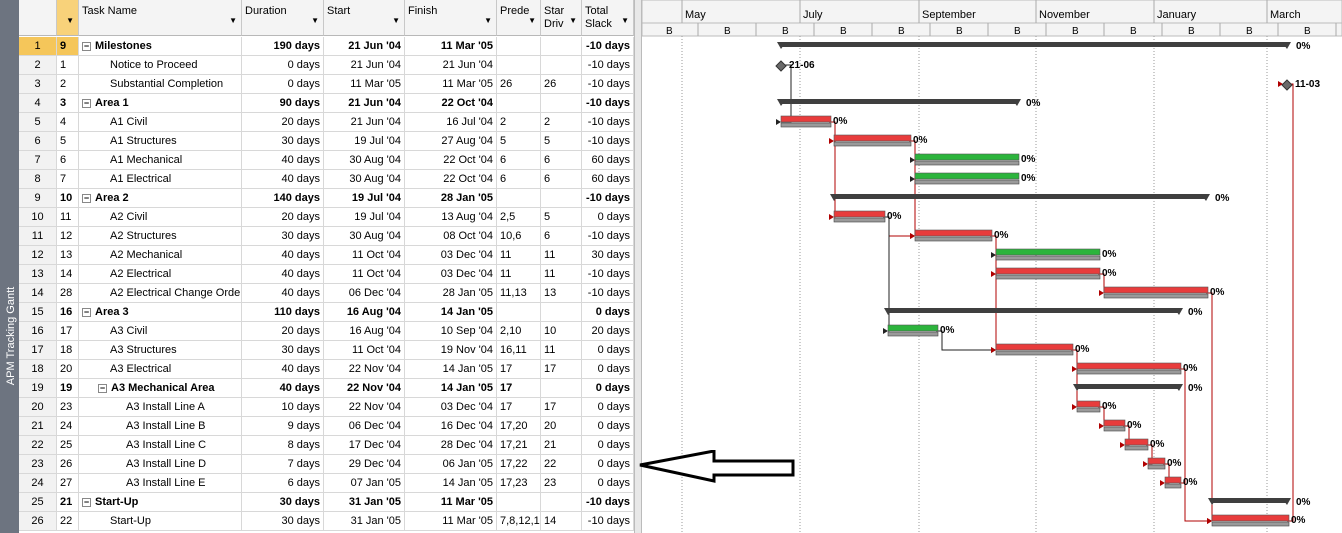 The image size is (1342, 533). What do you see at coordinates (519, 445) in the screenshot?
I see `predecessors-cell: 17,21` at bounding box center [519, 445].